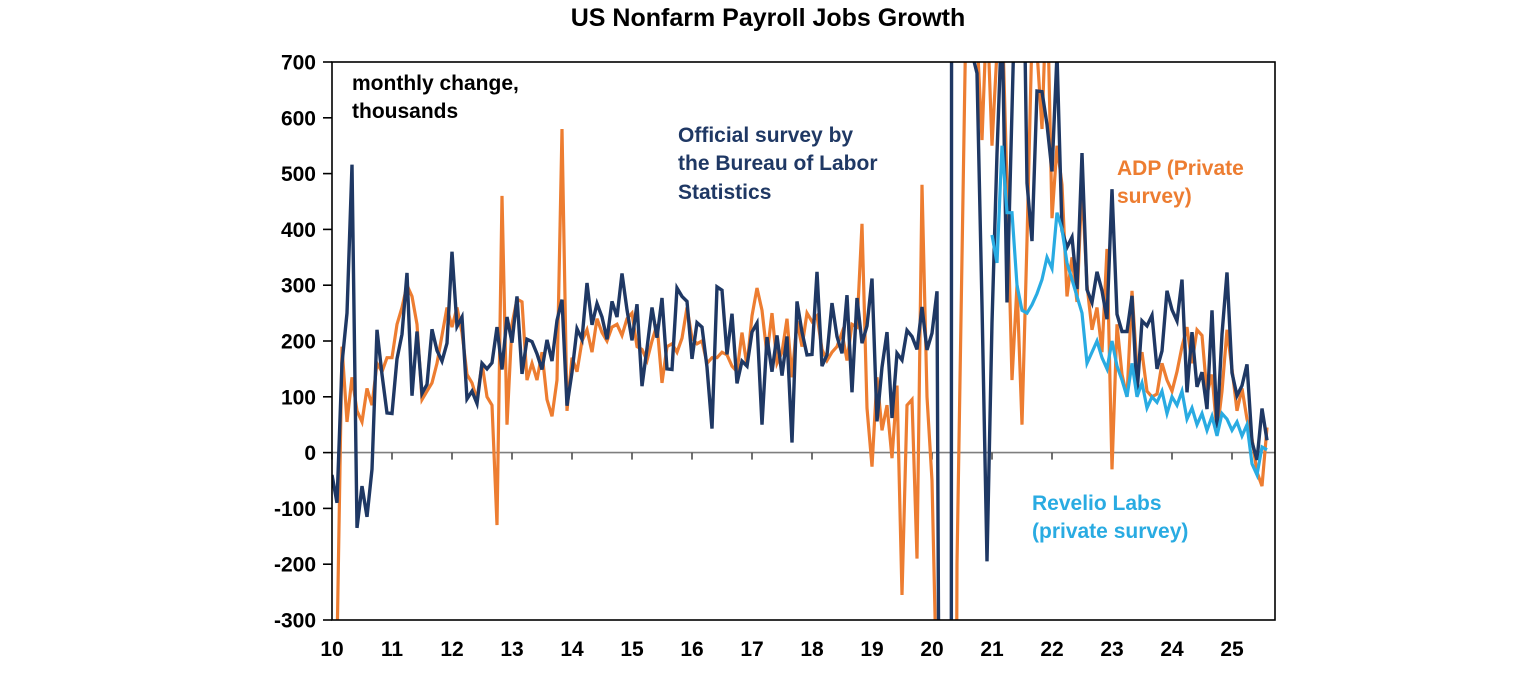 This screenshot has width=1536, height=680. I want to click on x-axis-label: 24, so click(1172, 649).